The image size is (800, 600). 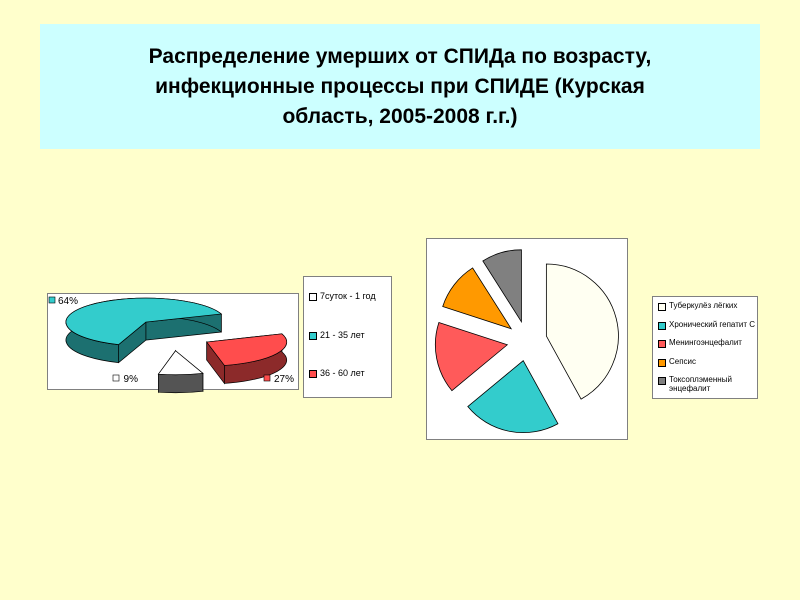 I want to click on legend-label: Сепсис, so click(x=683, y=361).